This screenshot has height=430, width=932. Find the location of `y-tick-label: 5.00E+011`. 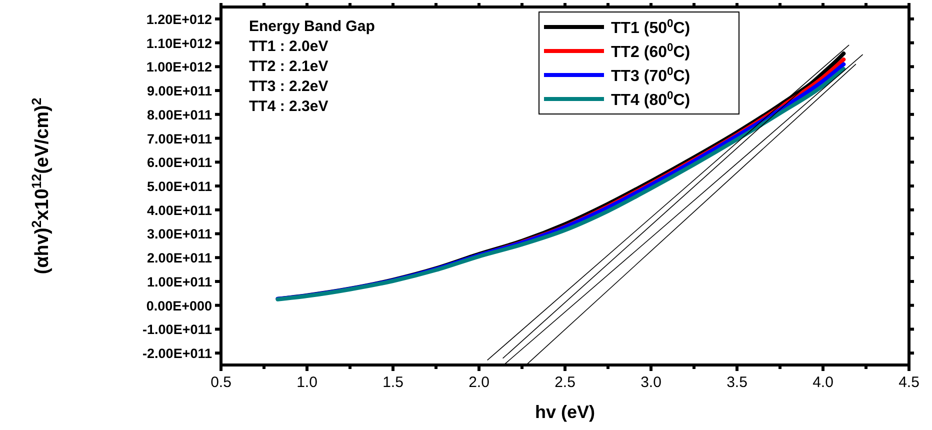

y-tick-label: 5.00E+011 is located at coordinates (179, 186).